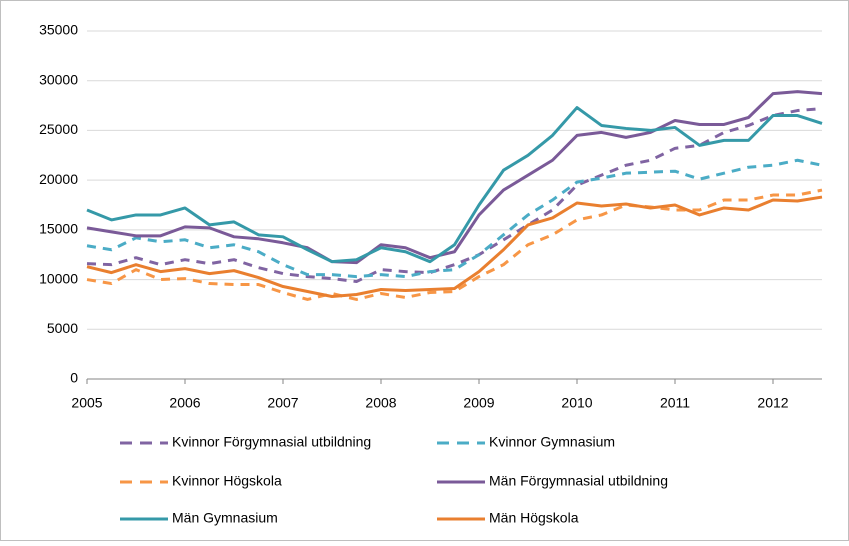 The image size is (849, 546). What do you see at coordinates (534, 518) in the screenshot?
I see `legend-label: Män Högskola` at bounding box center [534, 518].